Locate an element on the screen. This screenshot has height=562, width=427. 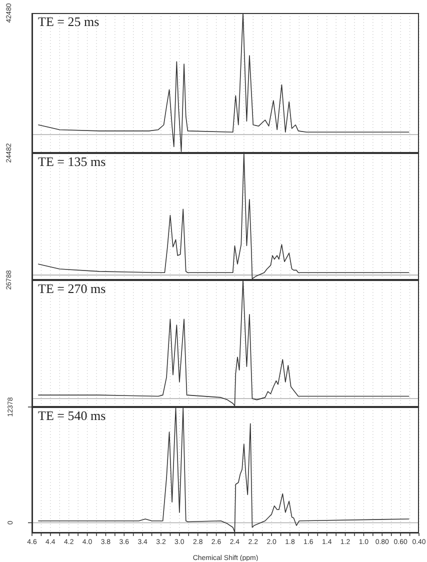
chart-title: TE = 135 ms is located at coordinates (72, 161).